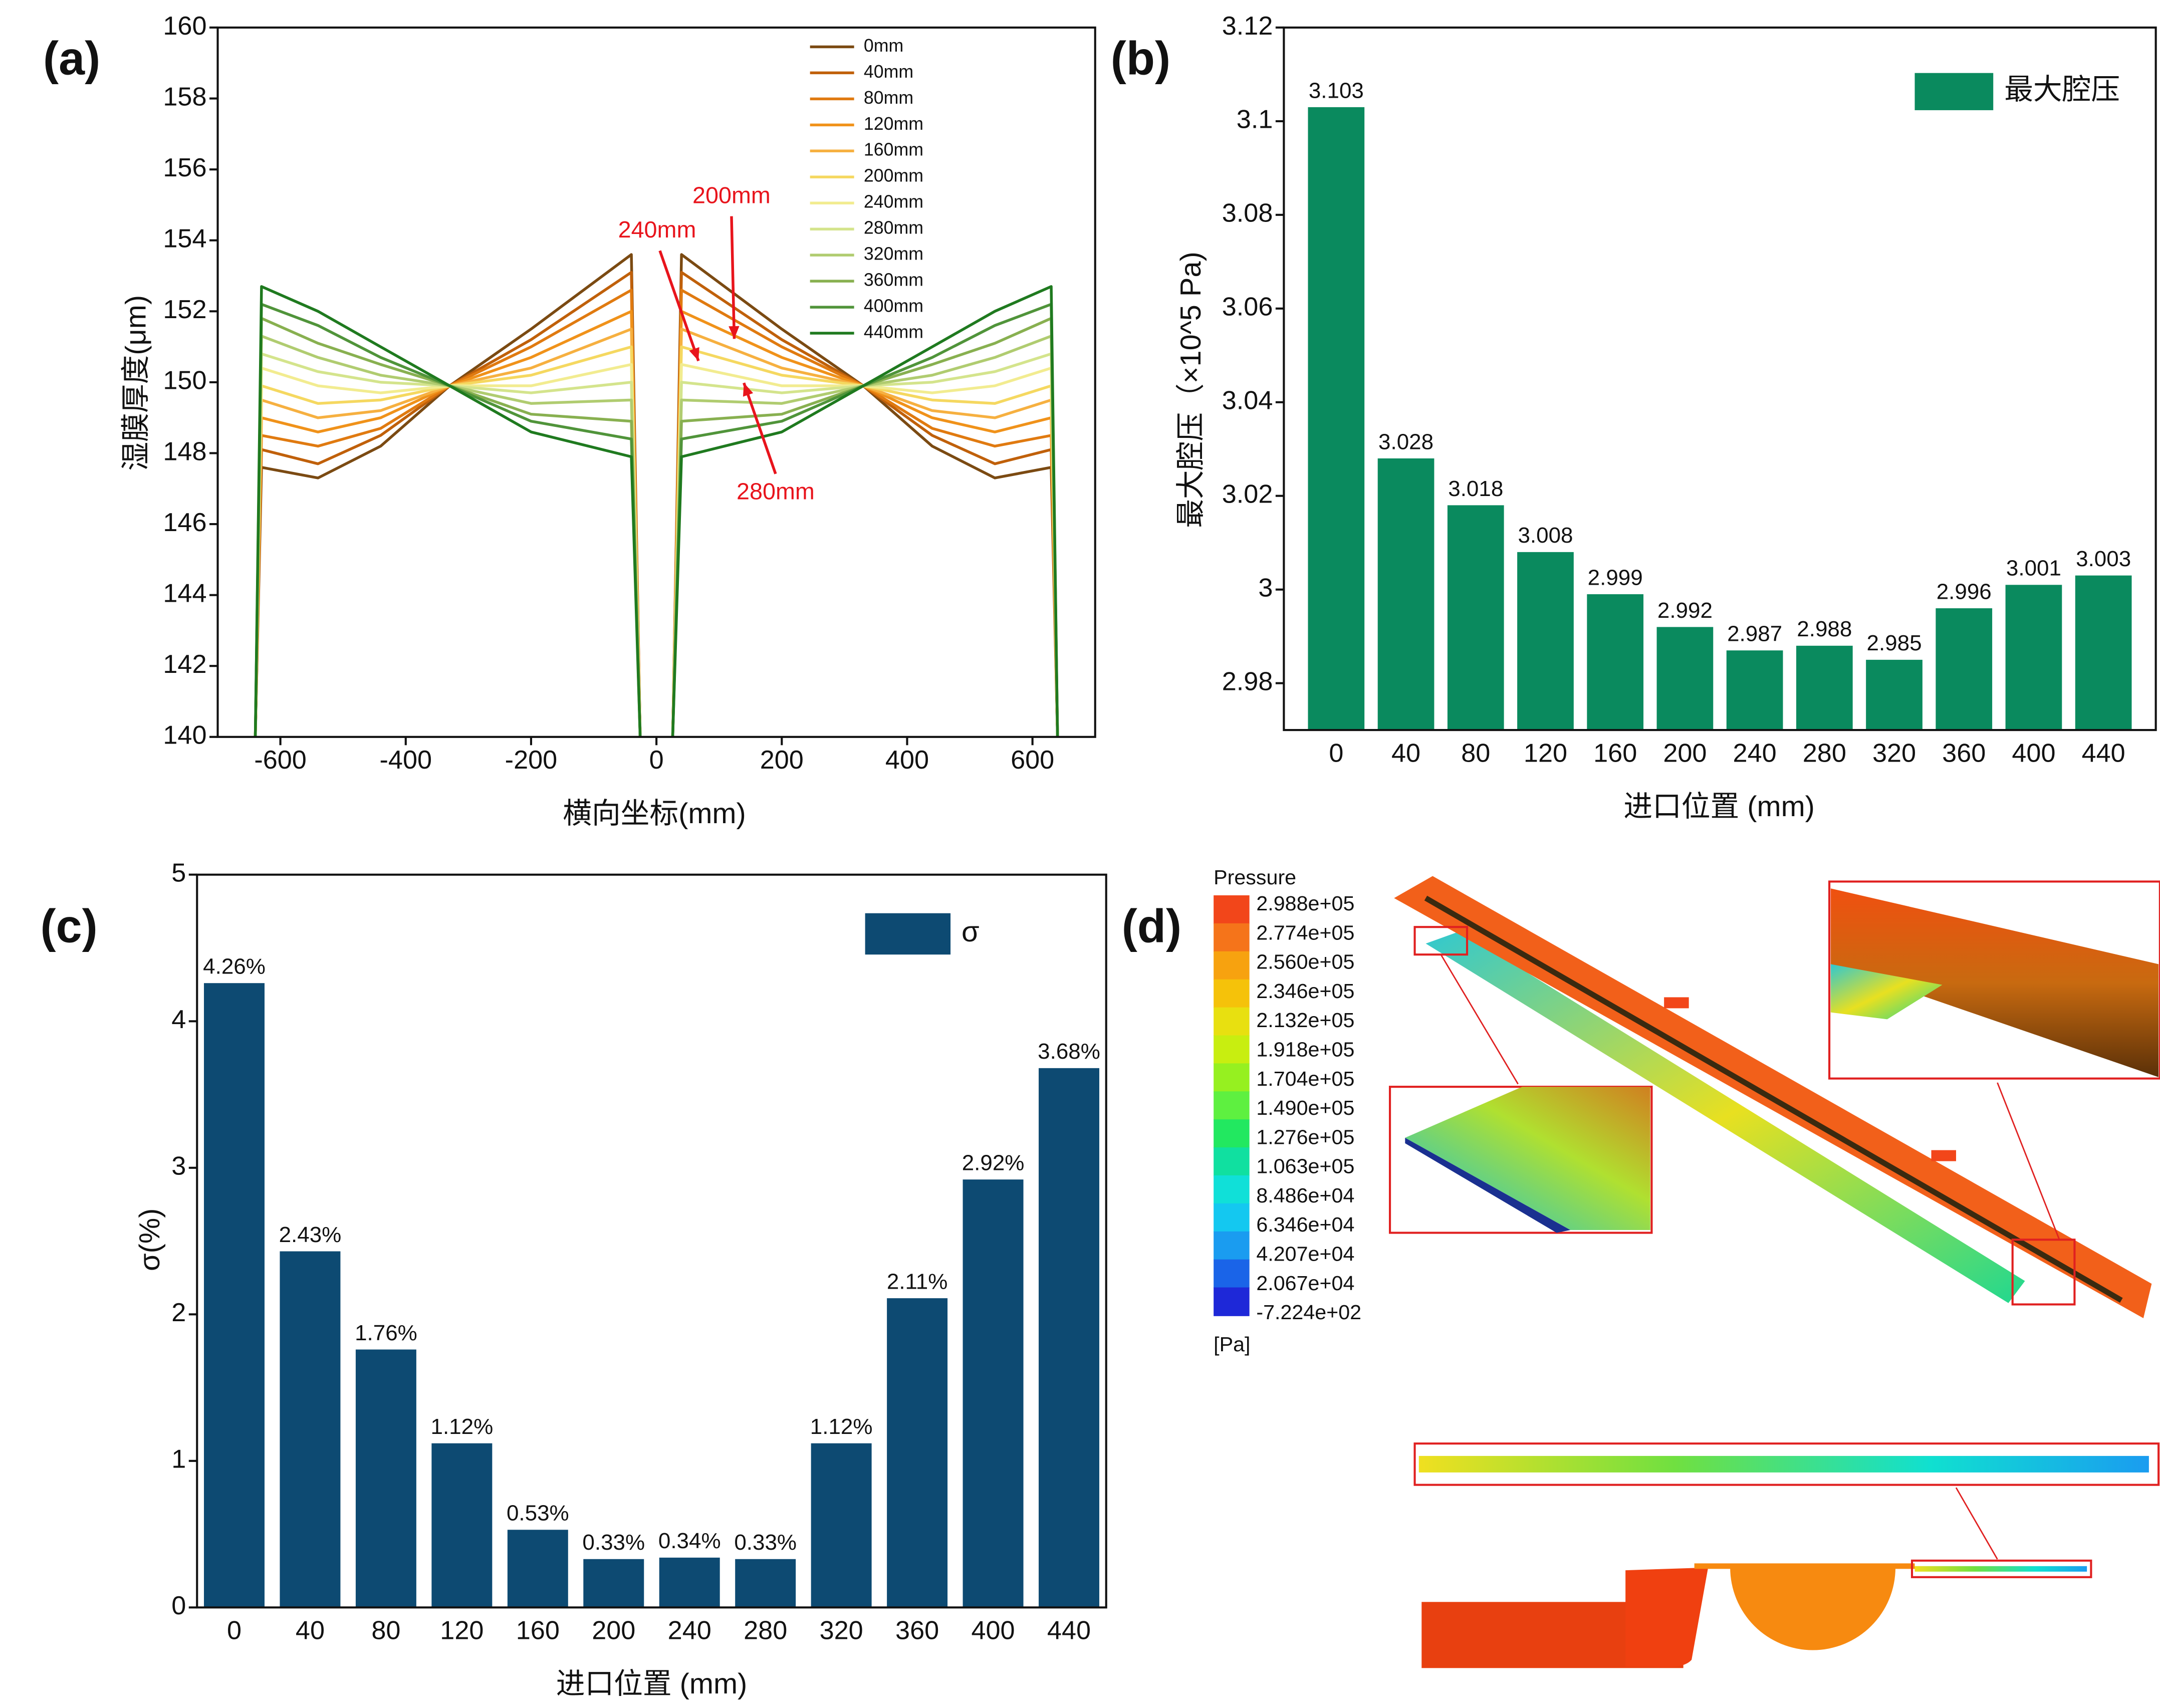  I want to click on colorbar-label: 2.067e+04, so click(1305, 1283).